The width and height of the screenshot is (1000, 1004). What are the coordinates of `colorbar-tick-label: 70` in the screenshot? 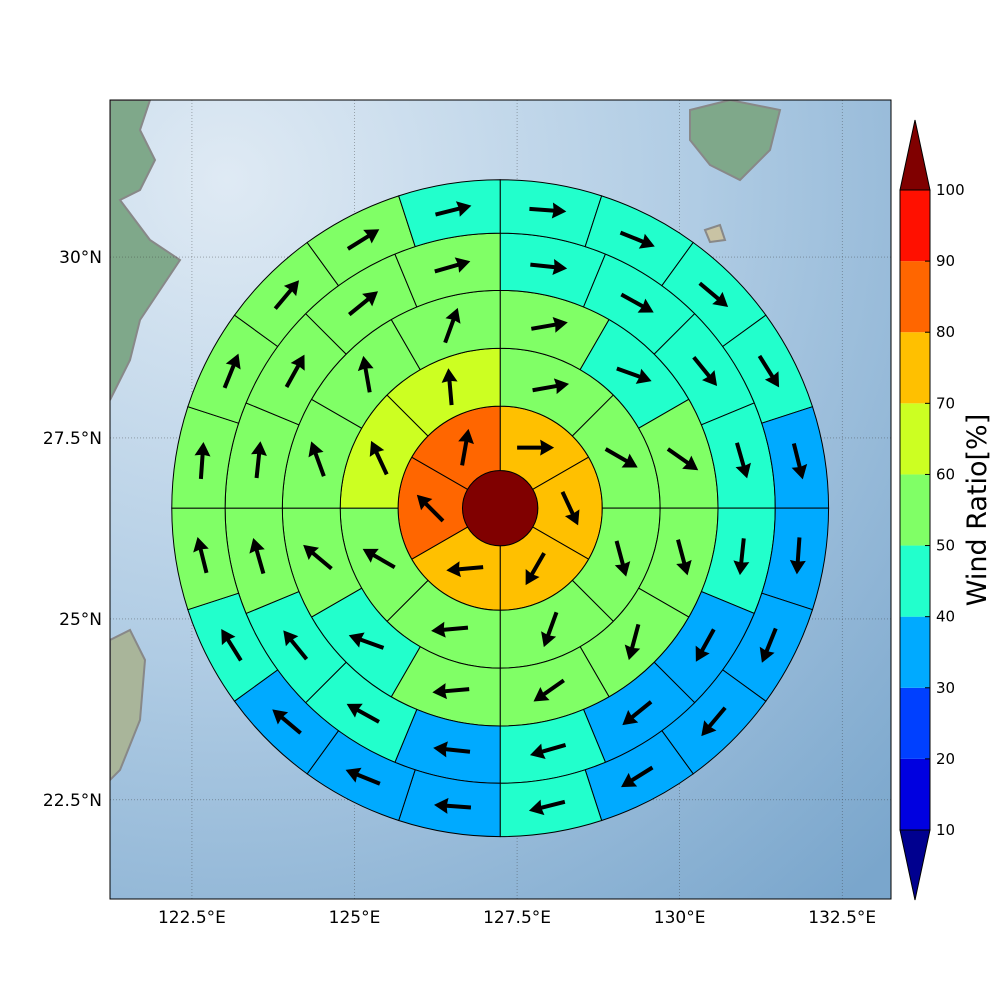 It's located at (945, 403).